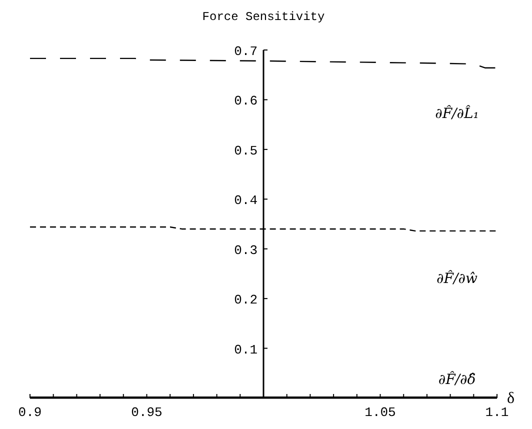  What do you see at coordinates (246, 51) in the screenshot?
I see `y-tick-label: 0.7` at bounding box center [246, 51].